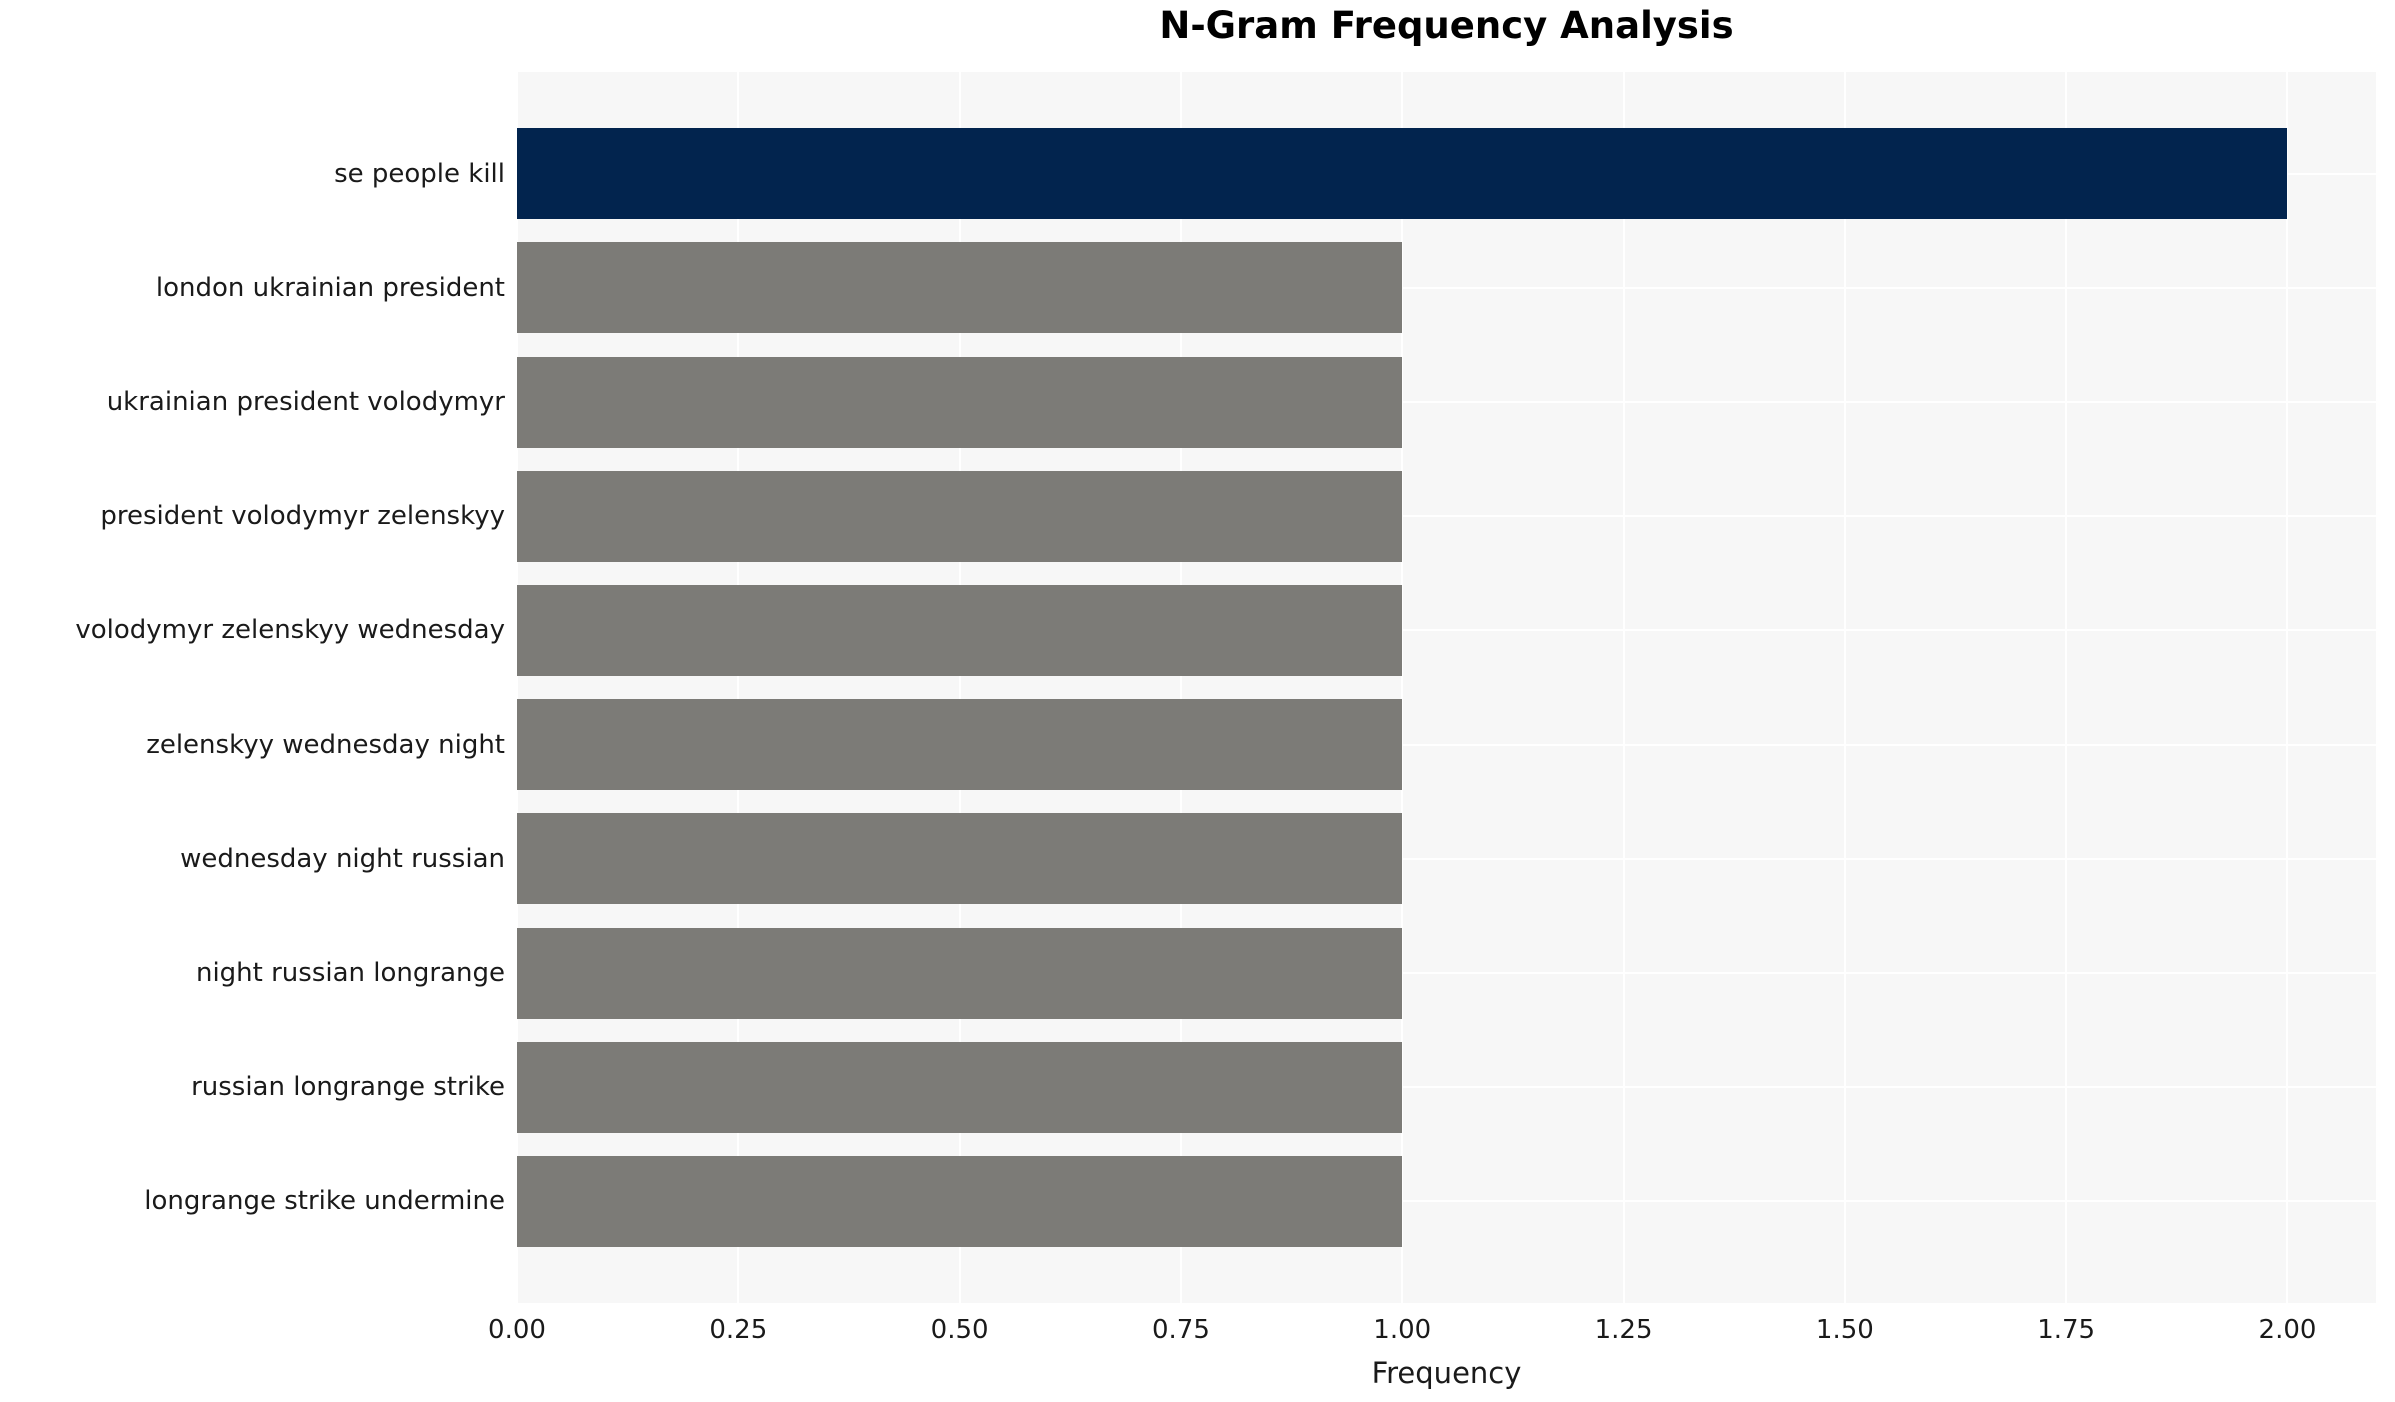 This screenshot has width=2395, height=1402. I want to click on bar-ukrainian-president-volodymyr, so click(960, 402).